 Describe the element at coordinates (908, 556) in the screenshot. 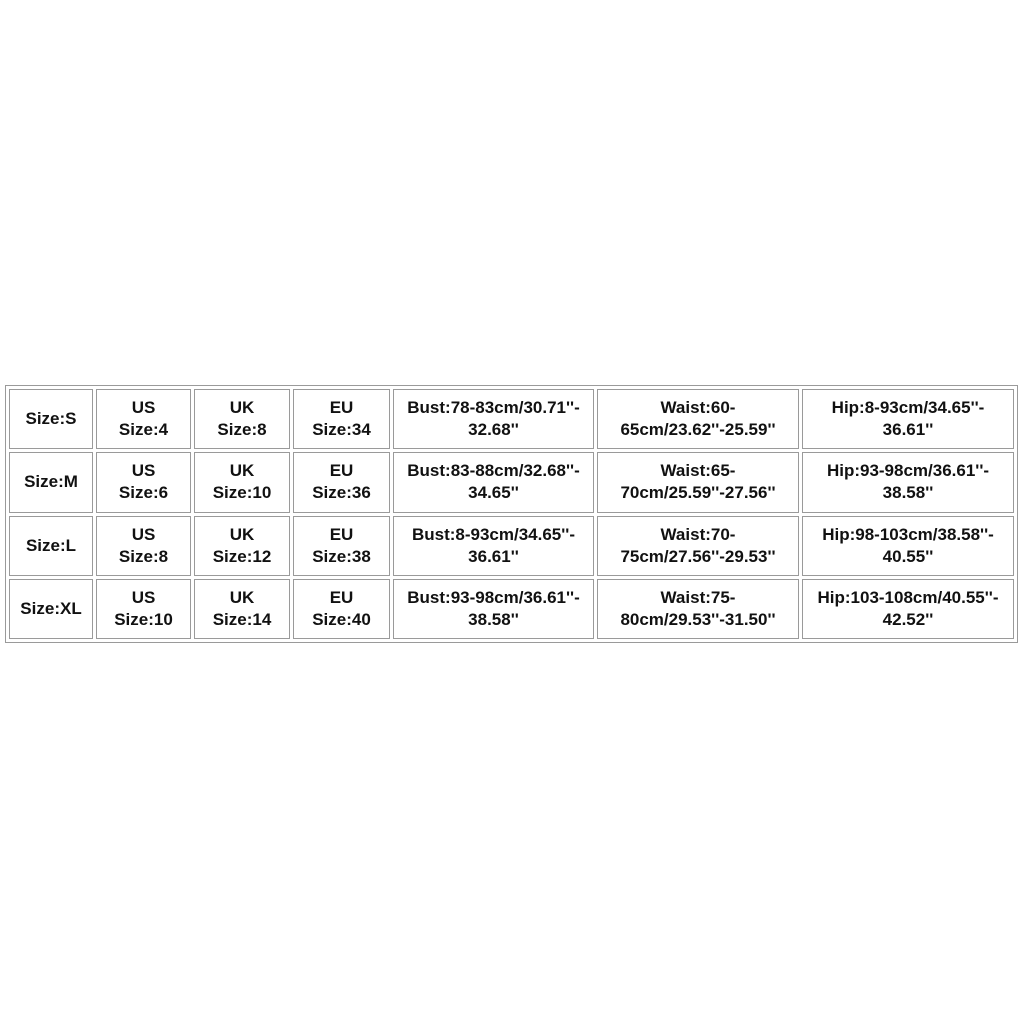

I see `hip-line: 40.55''` at that location.